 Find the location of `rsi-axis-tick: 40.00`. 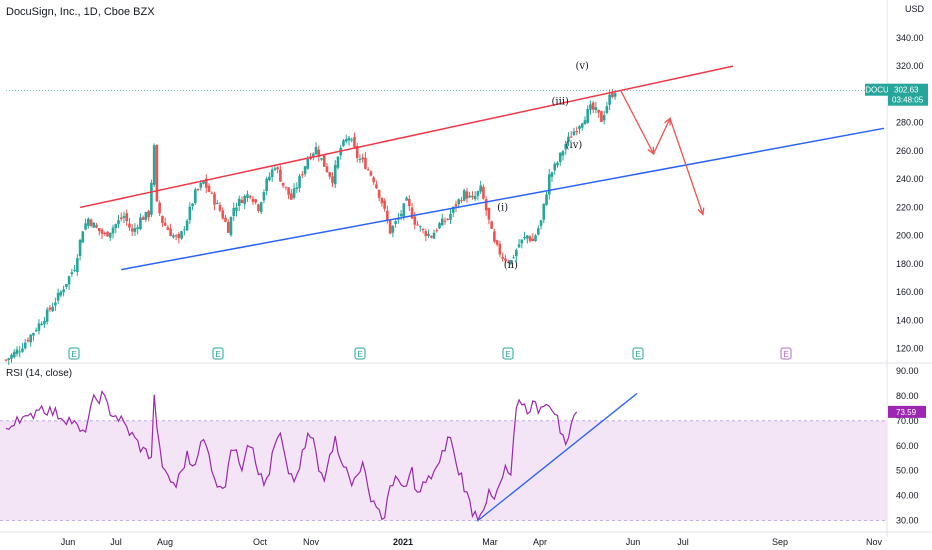

rsi-axis-tick: 40.00 is located at coordinates (907, 496).